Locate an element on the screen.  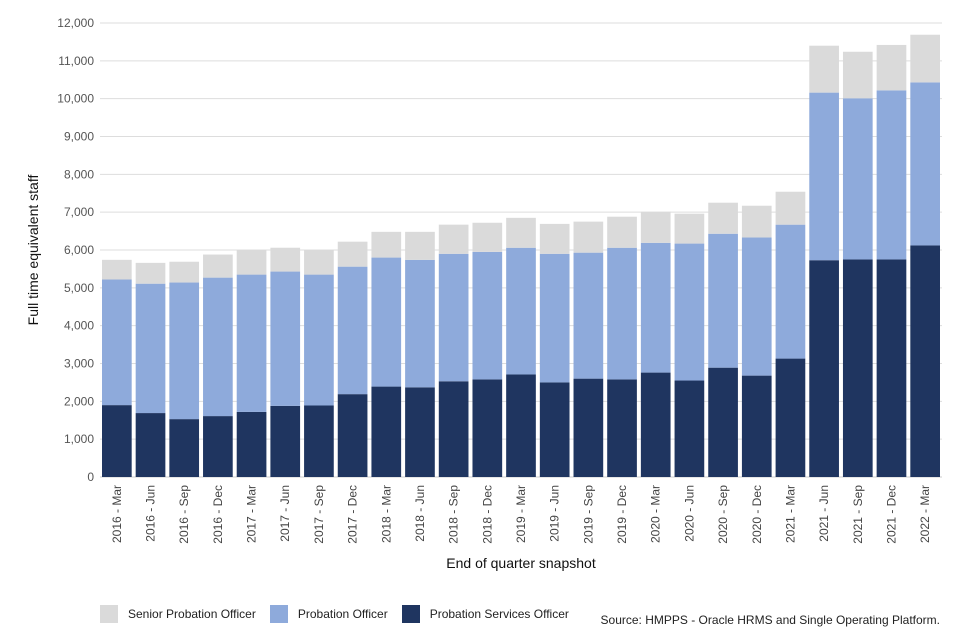
y-tick-label: 3,000 is located at coordinates (79, 364).